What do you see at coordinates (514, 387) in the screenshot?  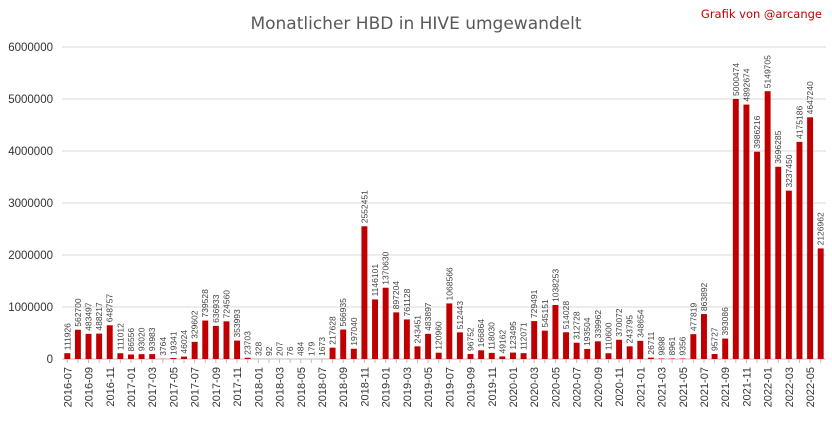 I see `x-tick-label: 2020-01` at bounding box center [514, 387].